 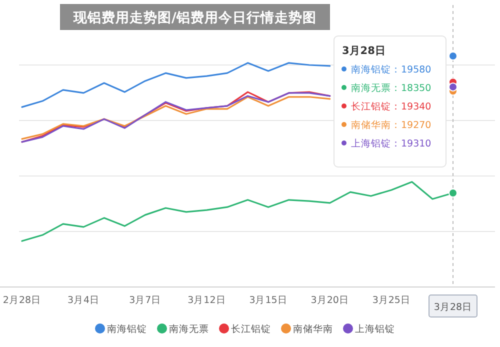 I want to click on legend-label: 南海无票, so click(x=189, y=329).